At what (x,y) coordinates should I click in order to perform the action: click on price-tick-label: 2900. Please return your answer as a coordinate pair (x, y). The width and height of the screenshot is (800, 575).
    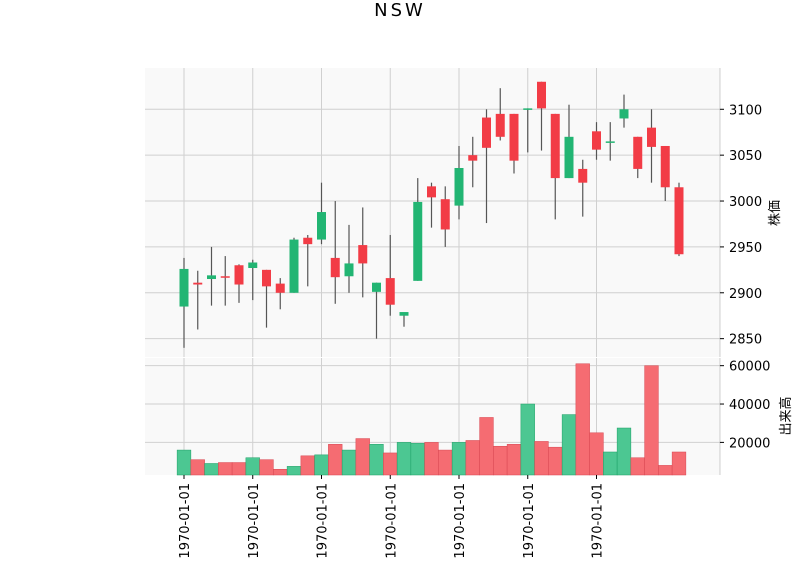
    Looking at the image, I should click on (745, 294).